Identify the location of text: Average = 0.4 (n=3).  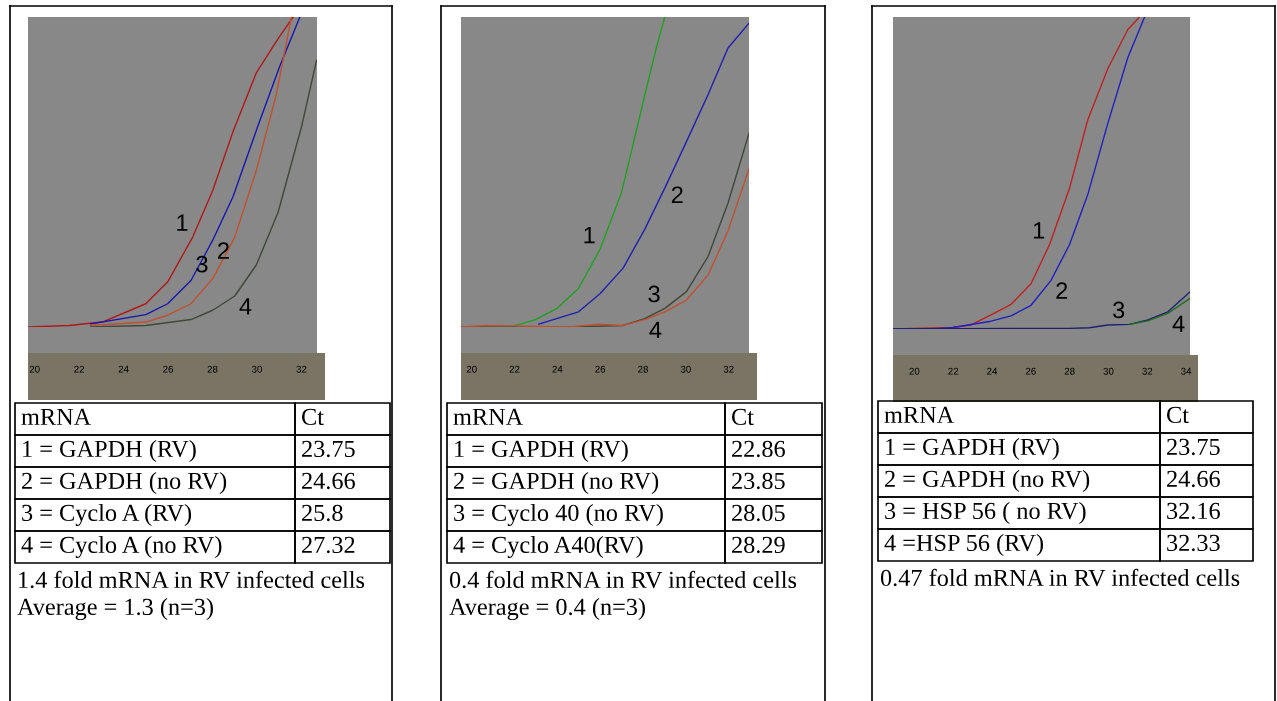
(547, 609).